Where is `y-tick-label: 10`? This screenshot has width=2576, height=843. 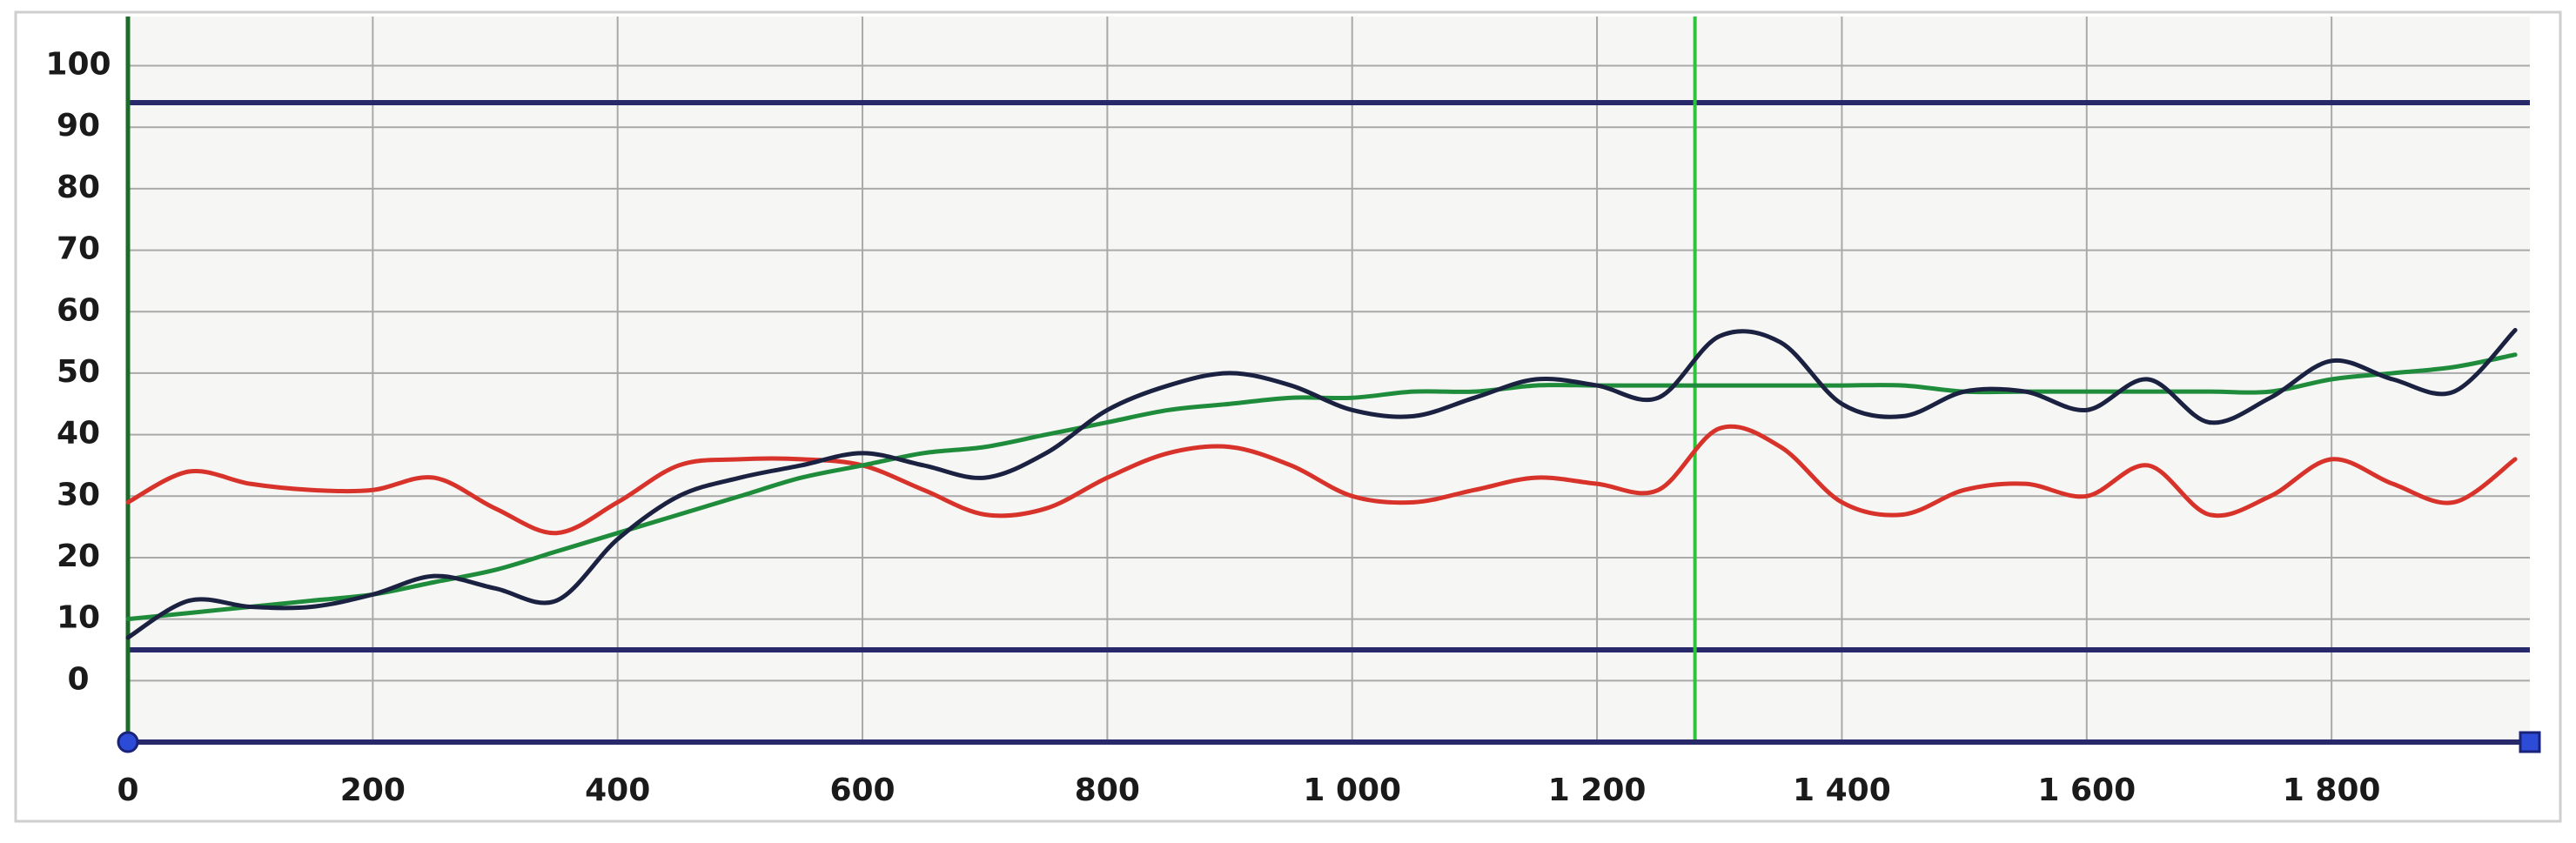 y-tick-label: 10 is located at coordinates (78, 618).